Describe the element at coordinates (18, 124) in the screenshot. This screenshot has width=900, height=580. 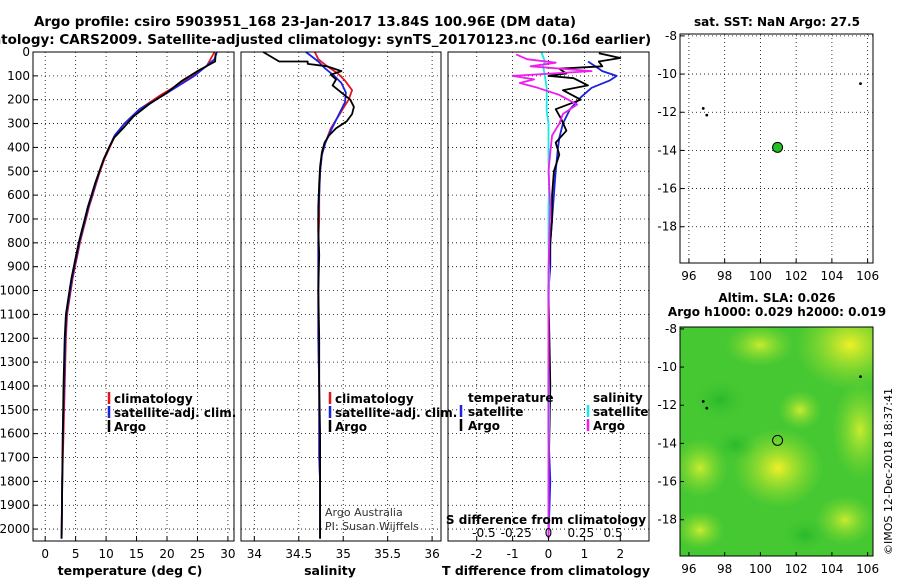
I see `depth-ytick-label: 300` at that location.